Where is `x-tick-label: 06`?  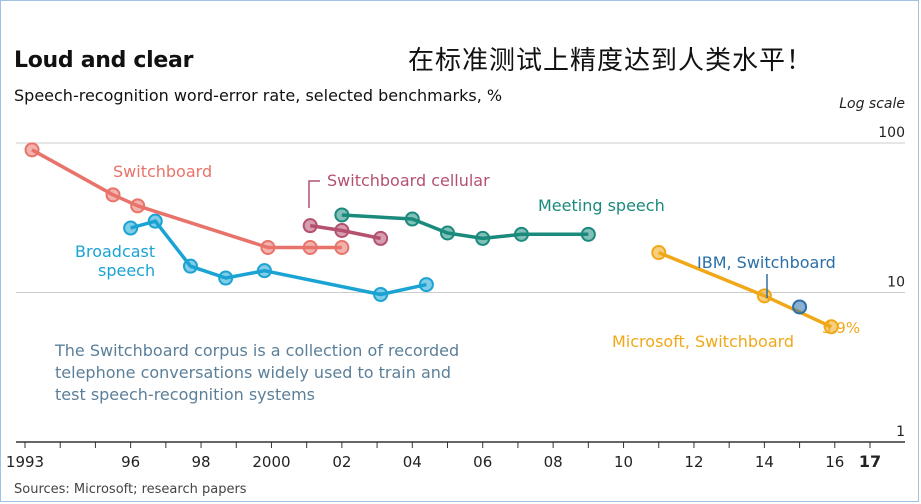
x-tick-label: 06 is located at coordinates (482, 462).